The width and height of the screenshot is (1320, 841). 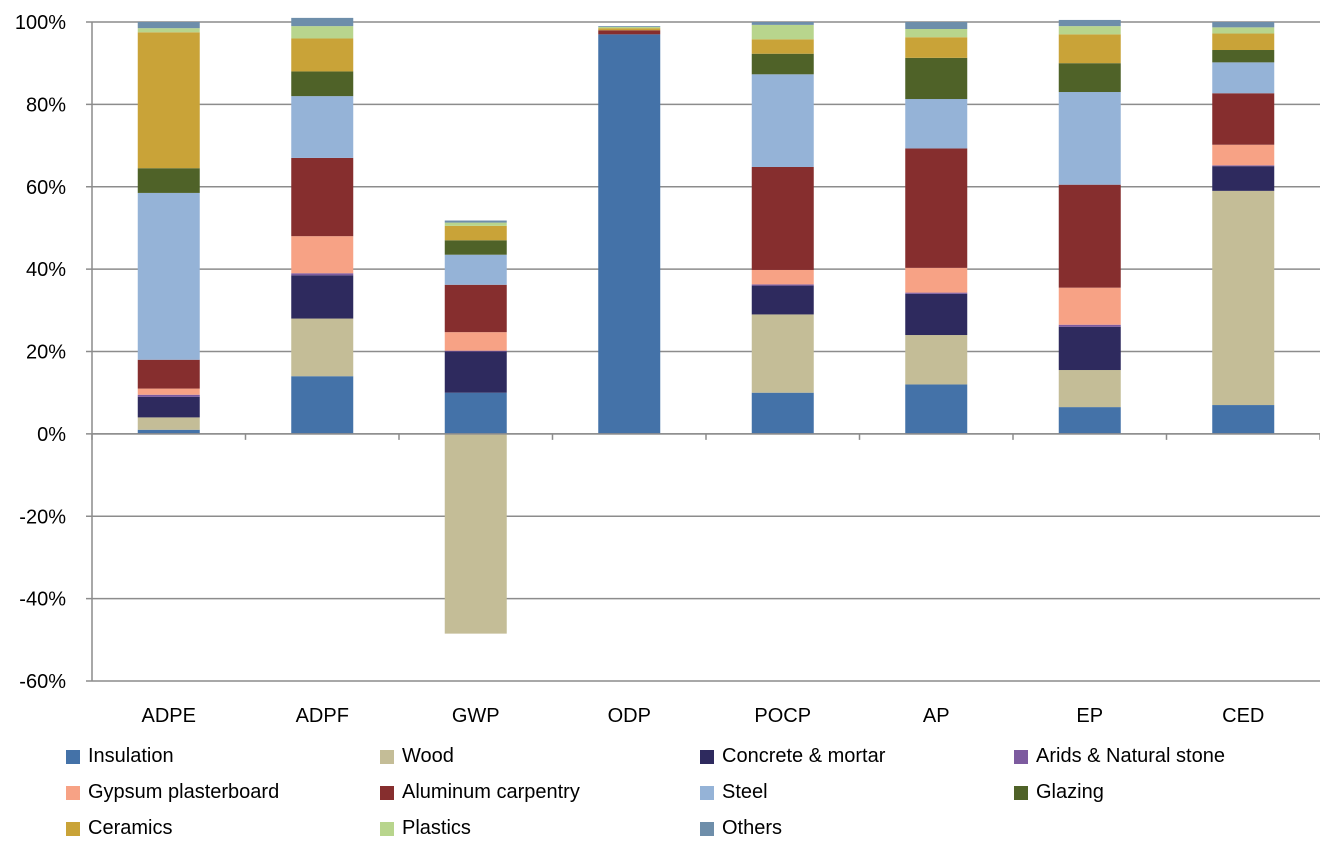 What do you see at coordinates (629, 716) in the screenshot?
I see `x-tick-label: ODP` at bounding box center [629, 716].